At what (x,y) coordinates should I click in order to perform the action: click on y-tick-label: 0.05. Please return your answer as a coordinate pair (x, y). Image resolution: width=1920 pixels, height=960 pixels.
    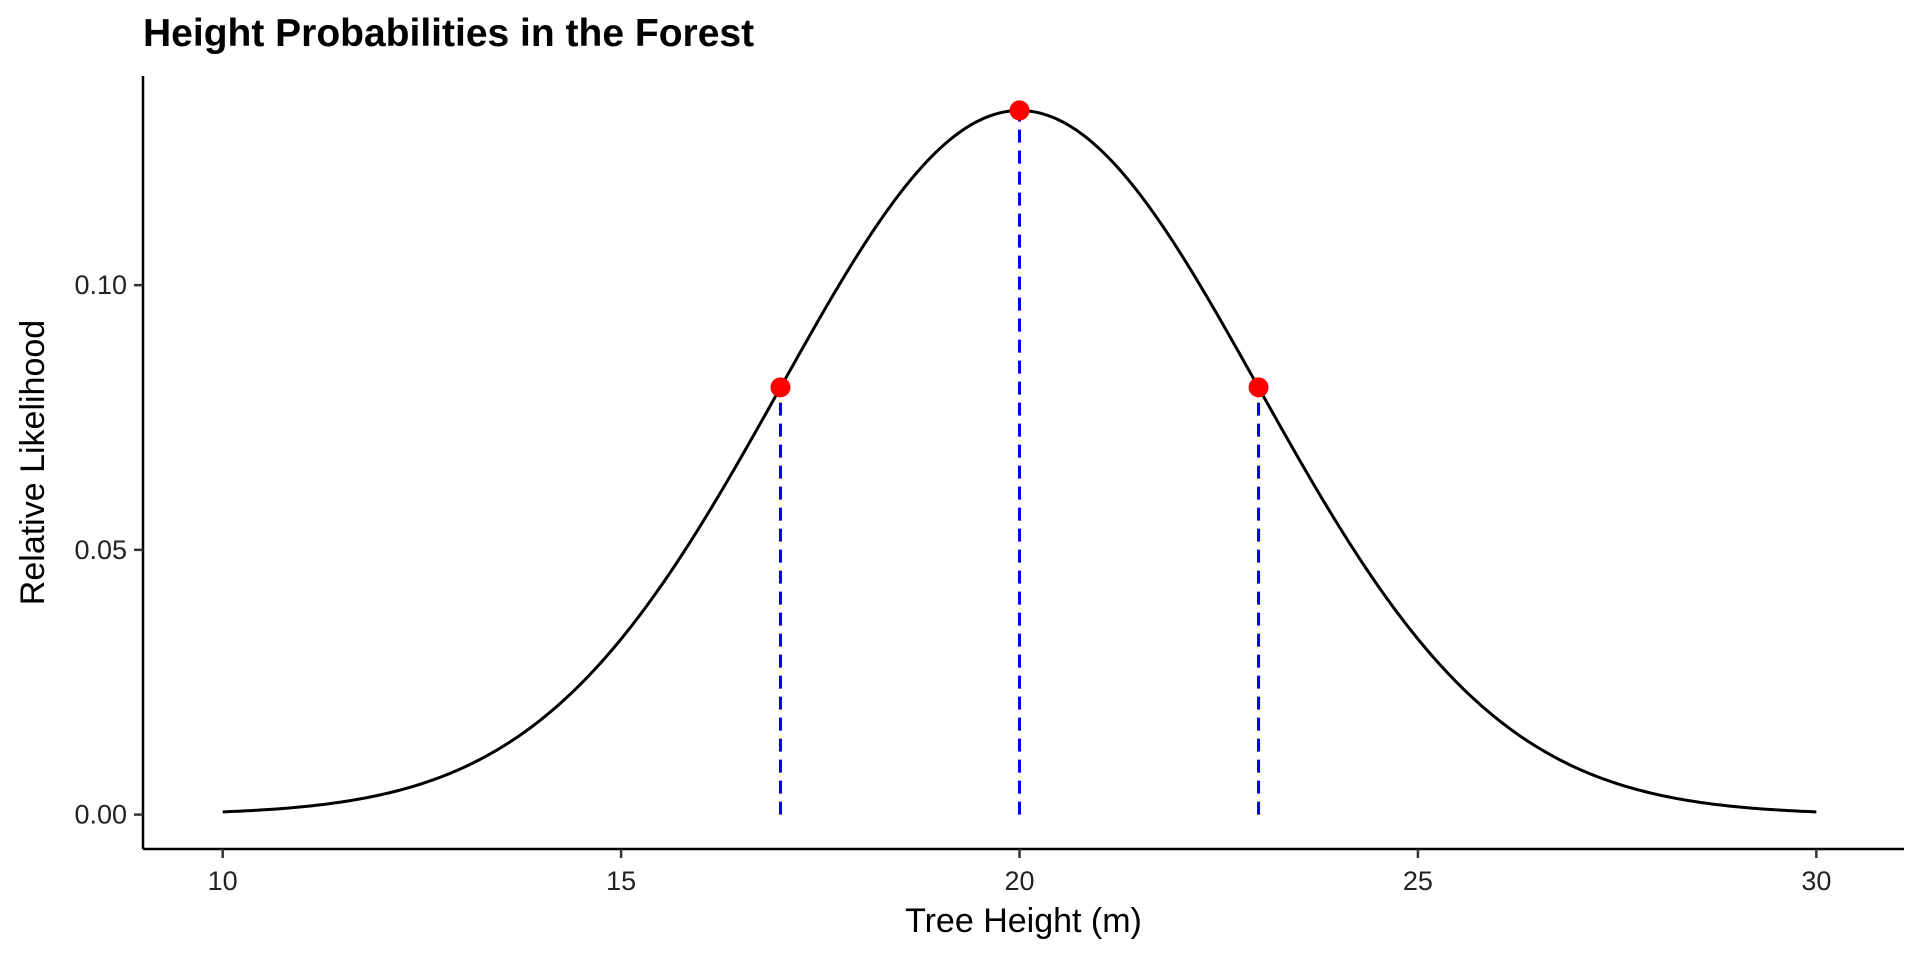
    Looking at the image, I should click on (100, 550).